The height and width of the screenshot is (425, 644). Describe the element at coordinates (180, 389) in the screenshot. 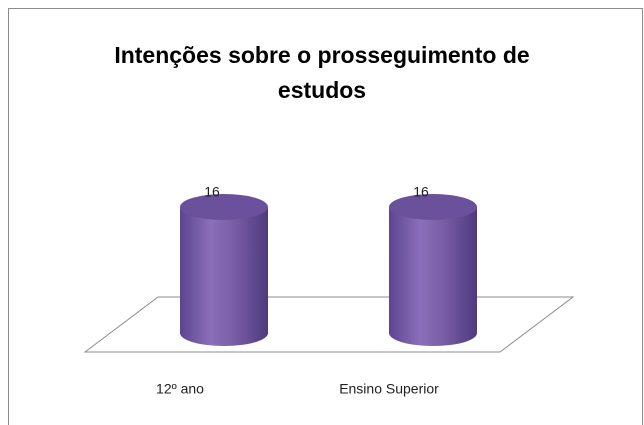

I see `x-tick-label: 12º ano` at that location.